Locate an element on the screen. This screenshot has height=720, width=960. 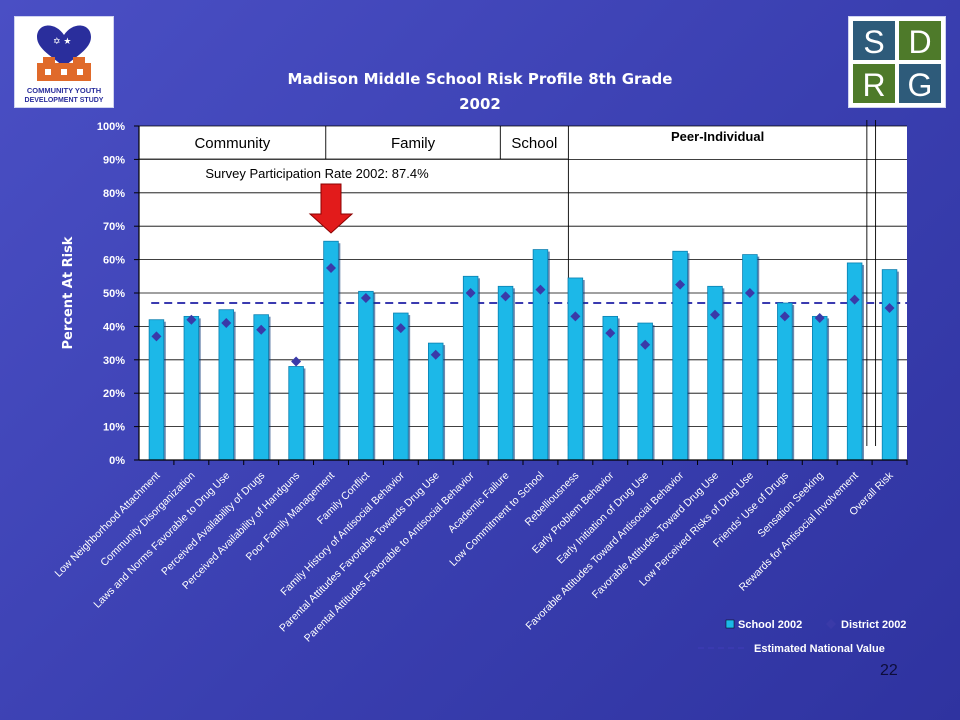
y-tick-label: 80% is located at coordinates (114, 194).